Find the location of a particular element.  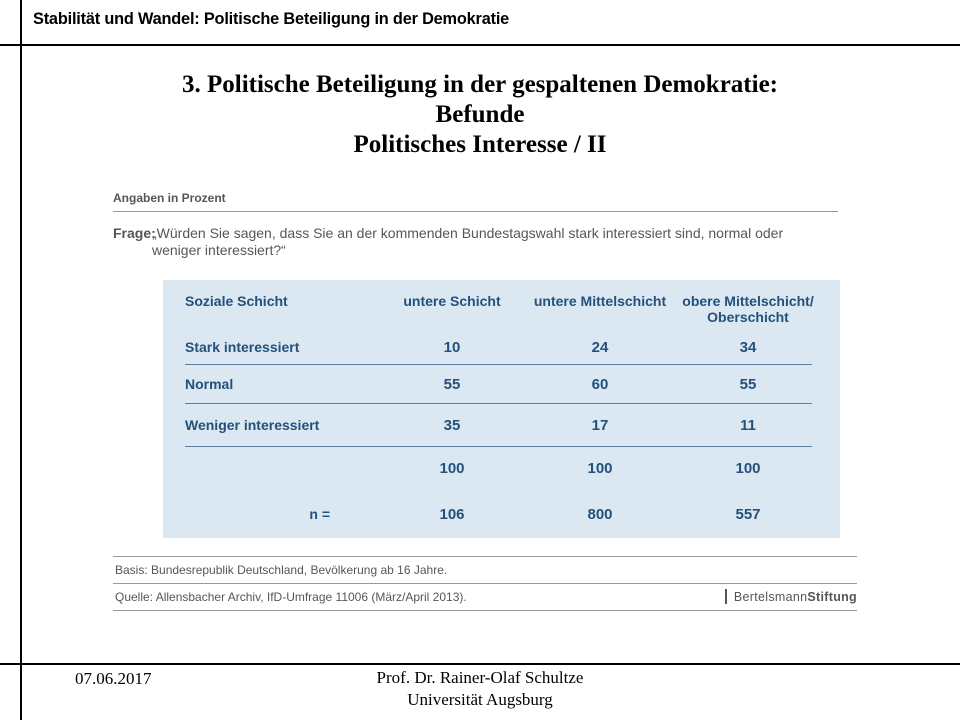

table-header-untere-mittelschicht: untere Mittelschicht is located at coordinates (600, 301).